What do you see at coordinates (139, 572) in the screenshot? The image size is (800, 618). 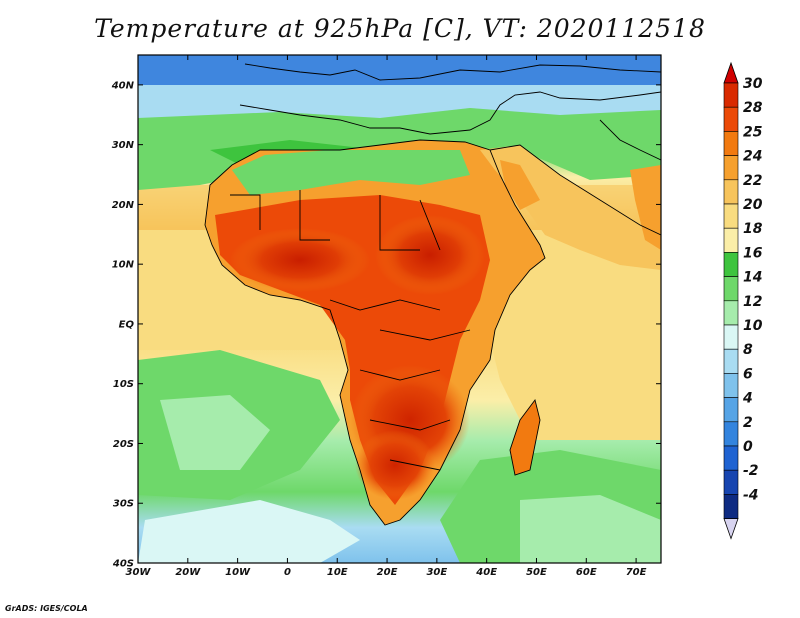 I see `lon-tick-label: 30W` at bounding box center [139, 572].